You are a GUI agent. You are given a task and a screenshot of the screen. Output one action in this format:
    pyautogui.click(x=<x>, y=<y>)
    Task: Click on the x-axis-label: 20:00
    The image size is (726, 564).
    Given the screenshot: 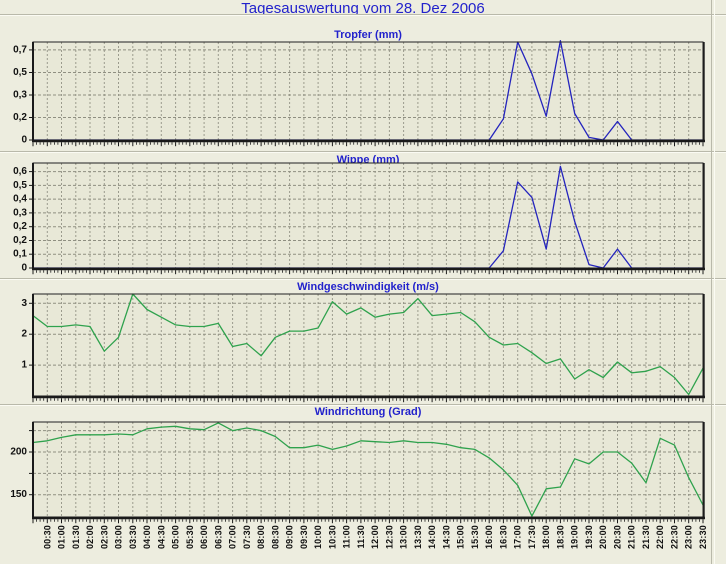 What is the action you would take?
    pyautogui.click(x=603, y=537)
    